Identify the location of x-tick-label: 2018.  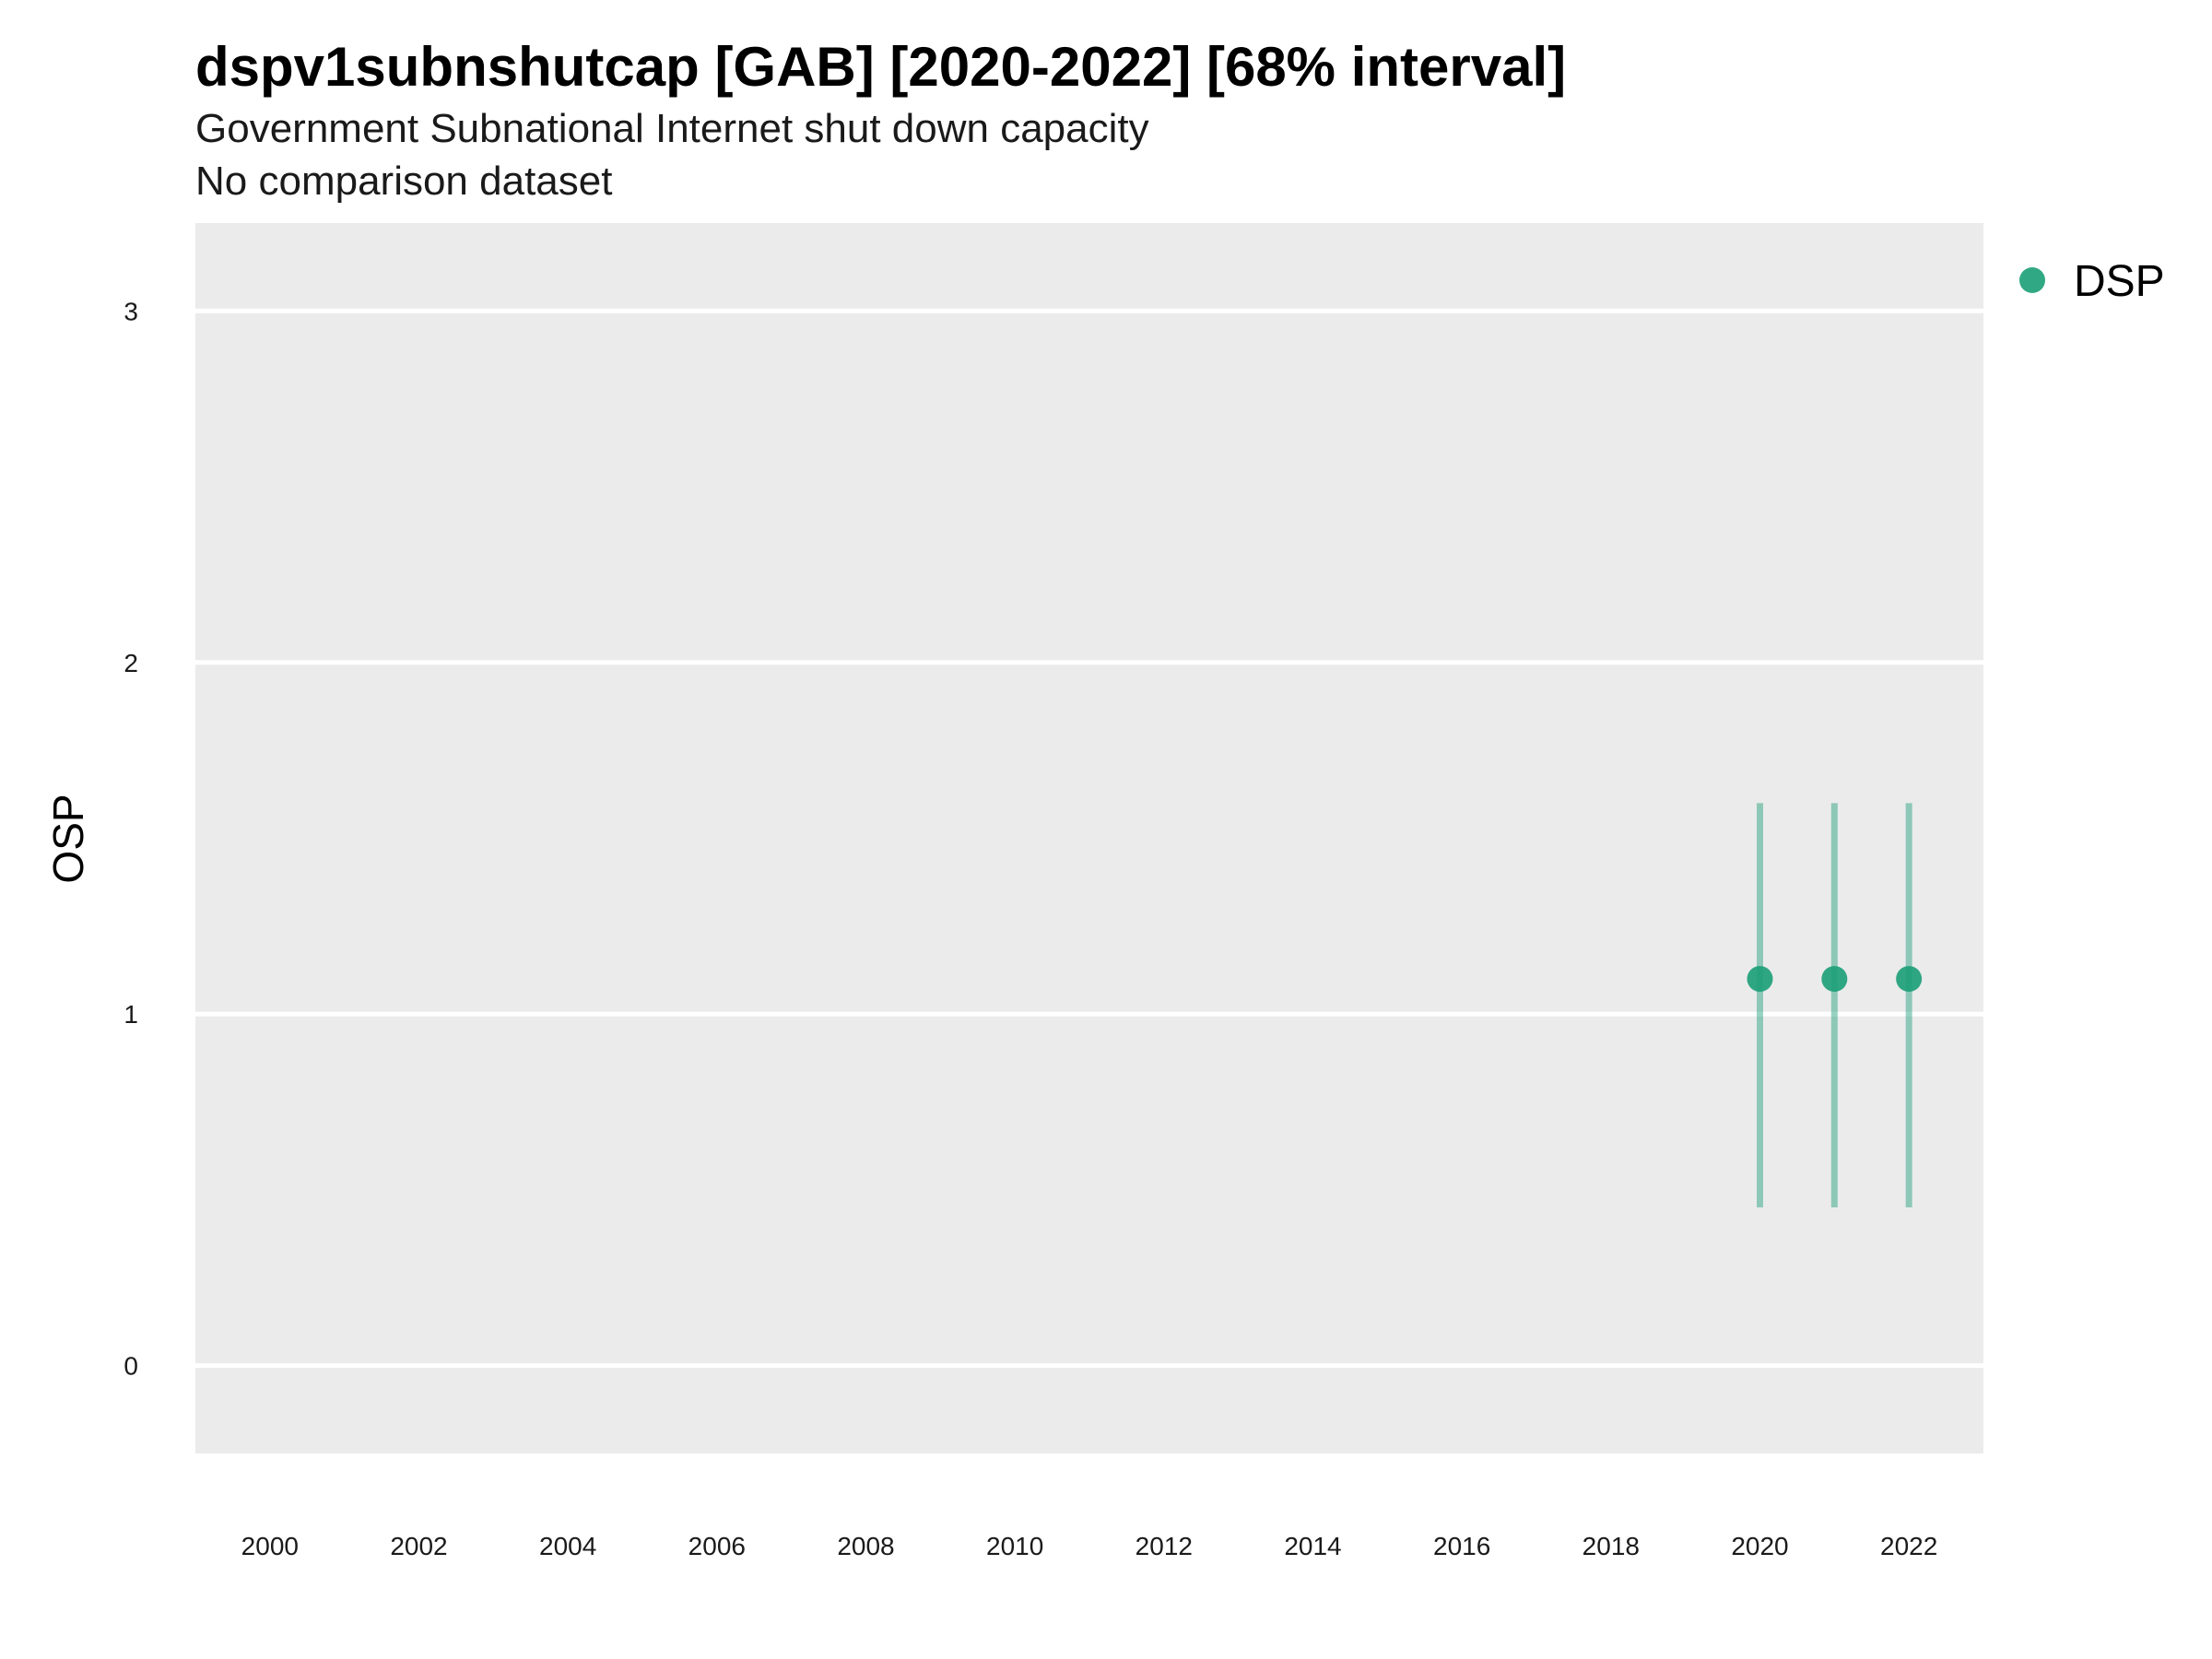
(1611, 1546).